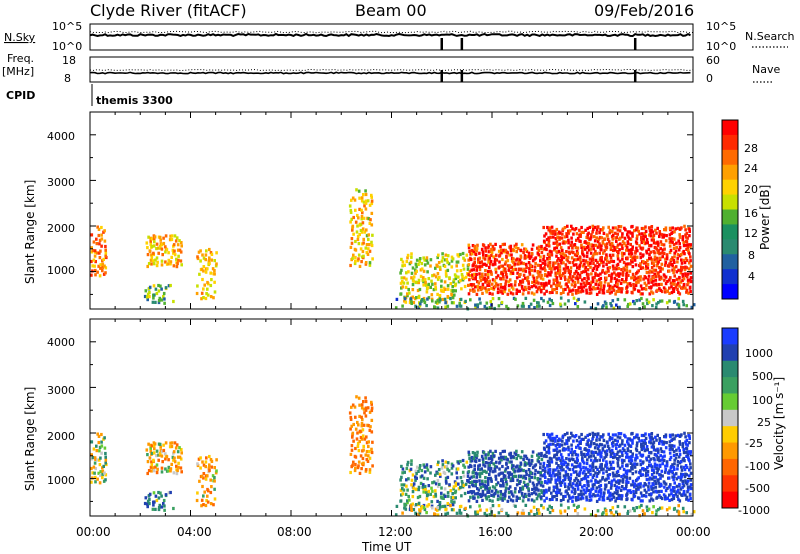 The height and width of the screenshot is (554, 800). Describe the element at coordinates (721, 46) in the screenshot. I see `nsearch-tick-bottom: 10^0` at that location.